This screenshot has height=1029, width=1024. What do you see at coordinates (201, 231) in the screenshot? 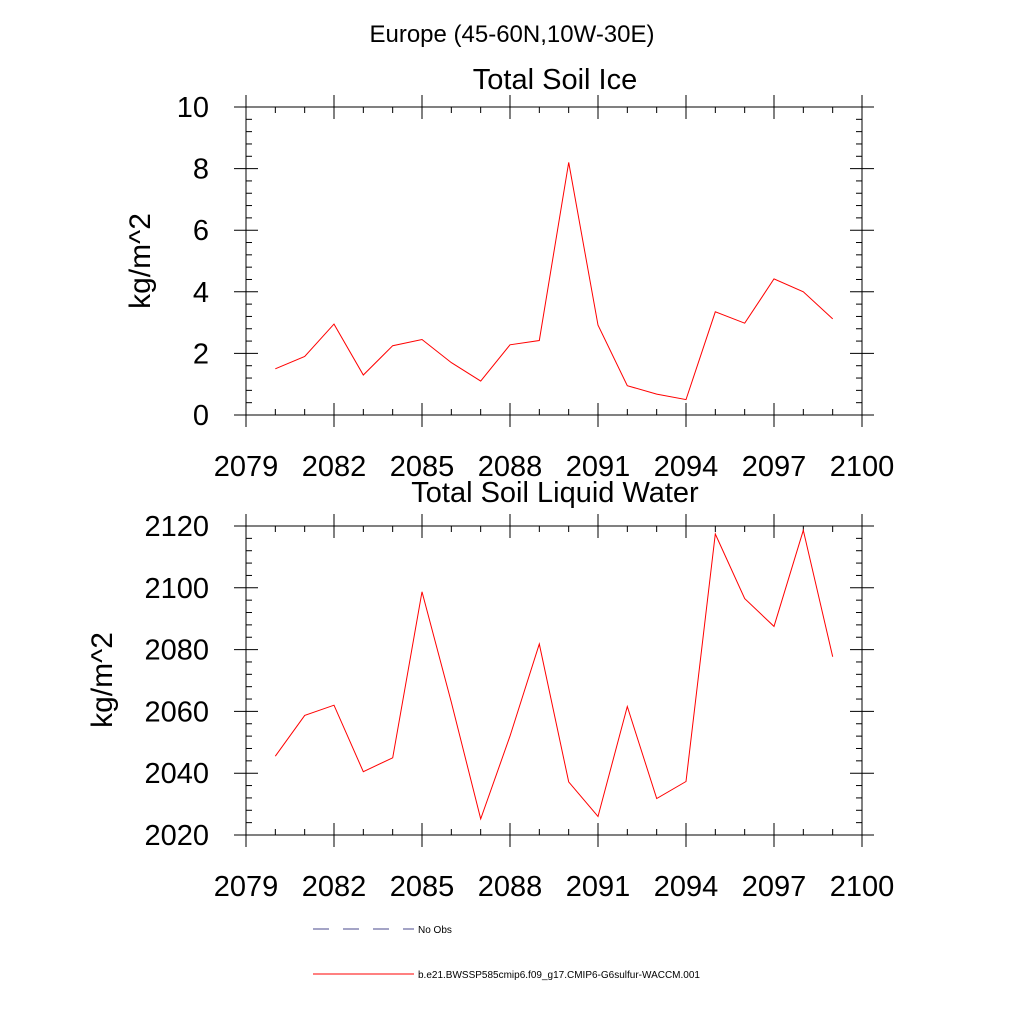
I see `y-tick-label: 6` at bounding box center [201, 231].